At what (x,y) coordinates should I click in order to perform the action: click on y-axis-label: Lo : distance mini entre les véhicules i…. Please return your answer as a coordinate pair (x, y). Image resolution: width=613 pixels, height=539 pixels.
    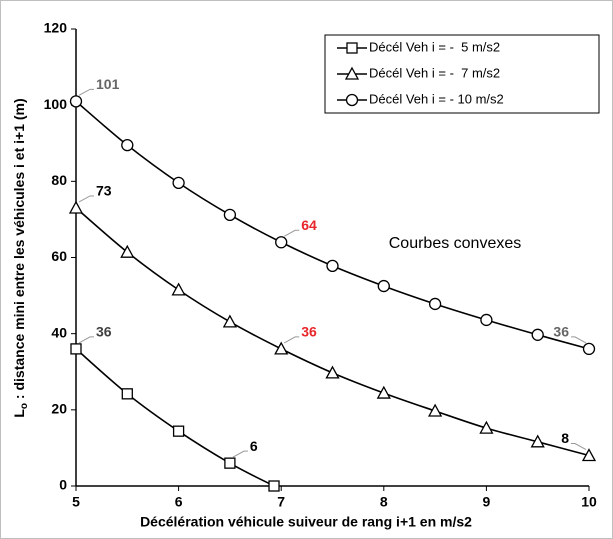
    Looking at the image, I should click on (20, 257).